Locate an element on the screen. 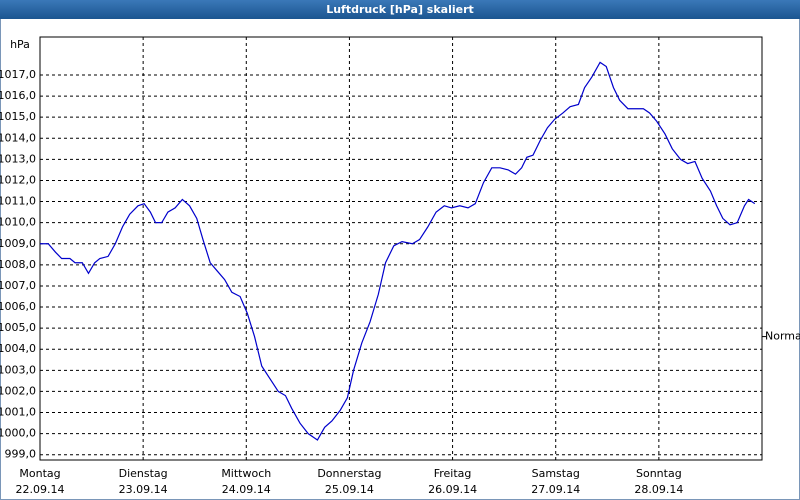 The height and width of the screenshot is (500, 800). x-tick-date: 27.09.14 is located at coordinates (555, 489).